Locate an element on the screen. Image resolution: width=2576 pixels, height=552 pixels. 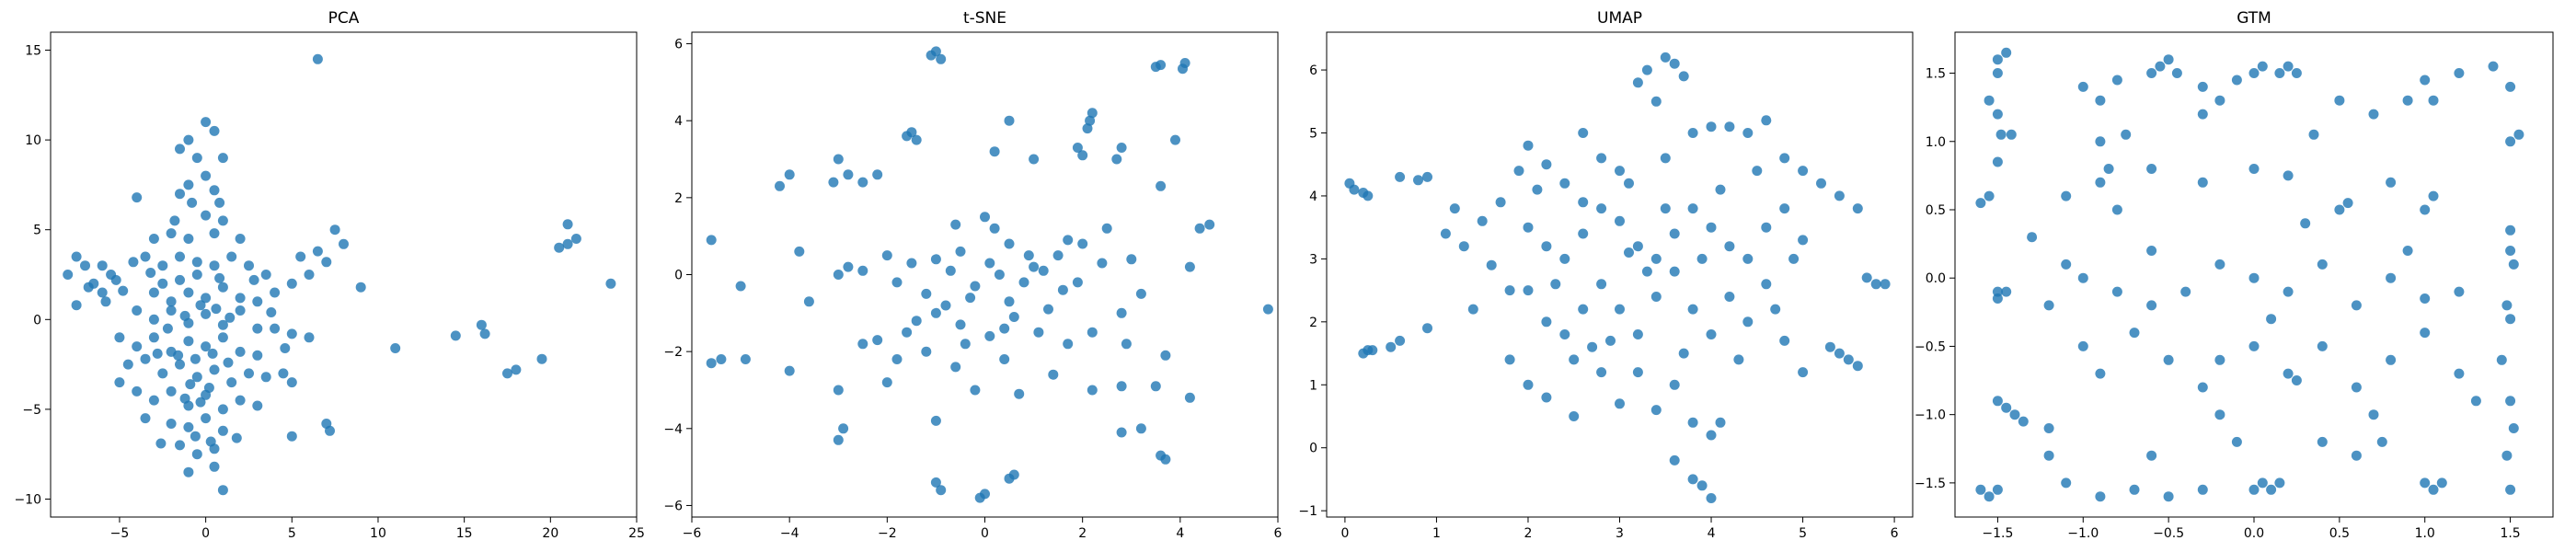
y-tick-label: 6 is located at coordinates (678, 45).